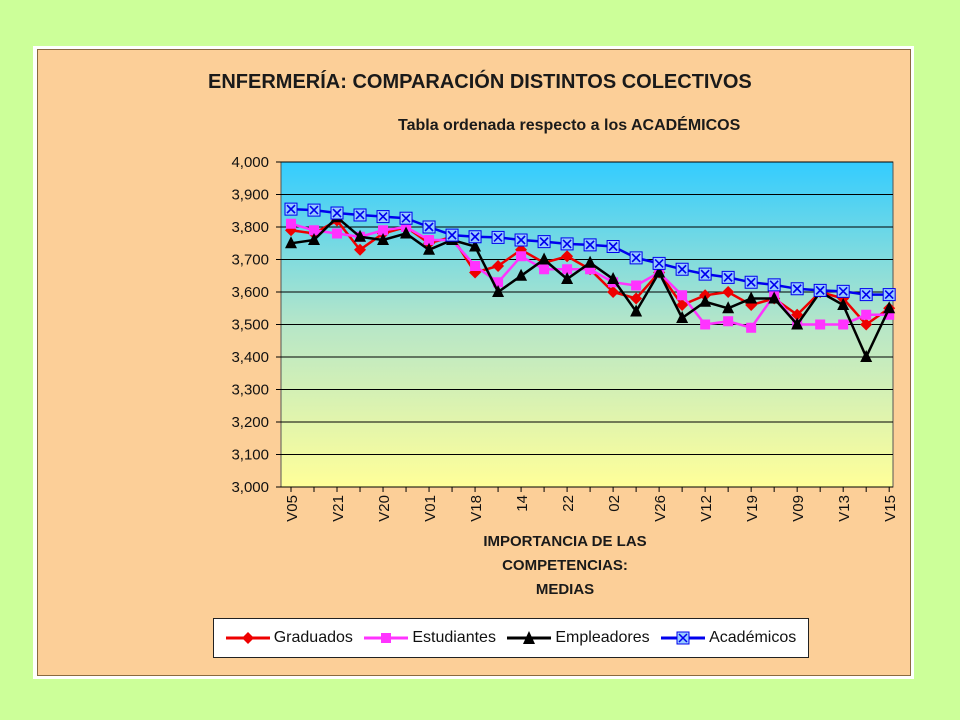  I want to click on y-tick-label: 4,000, so click(250, 162).